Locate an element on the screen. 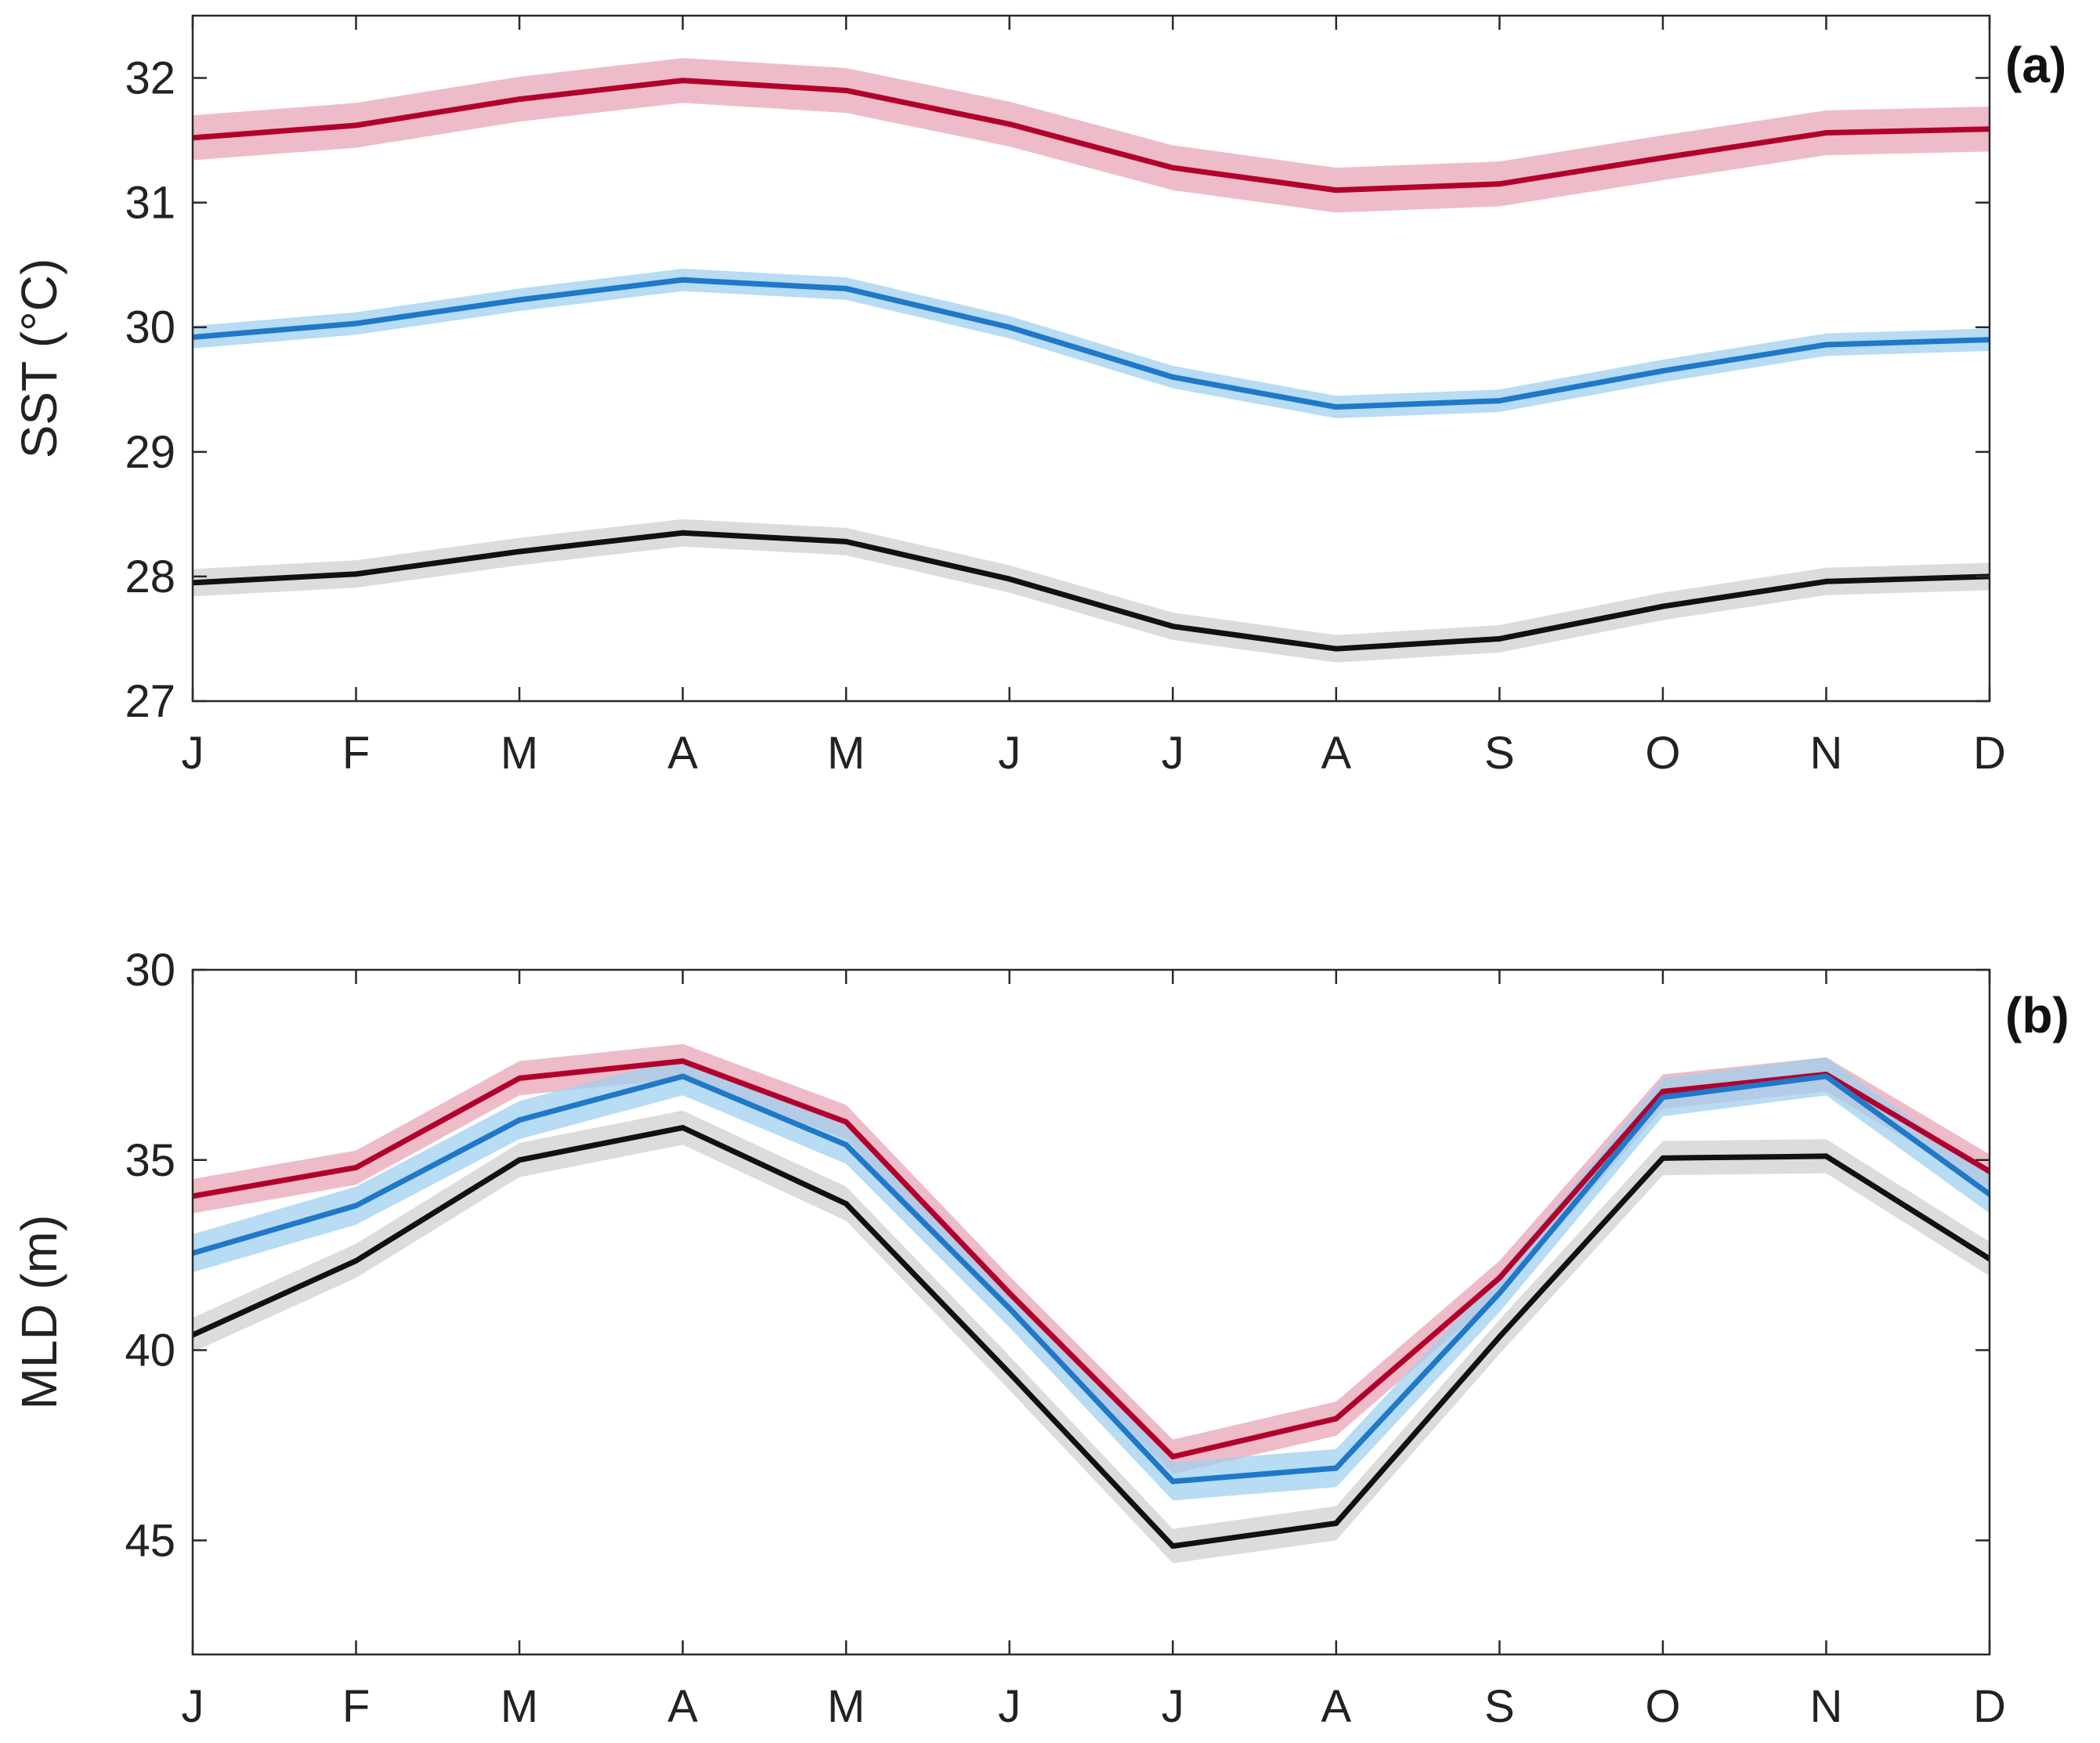 The image size is (2100, 1743). band-blue is located at coordinates (1091, 343).